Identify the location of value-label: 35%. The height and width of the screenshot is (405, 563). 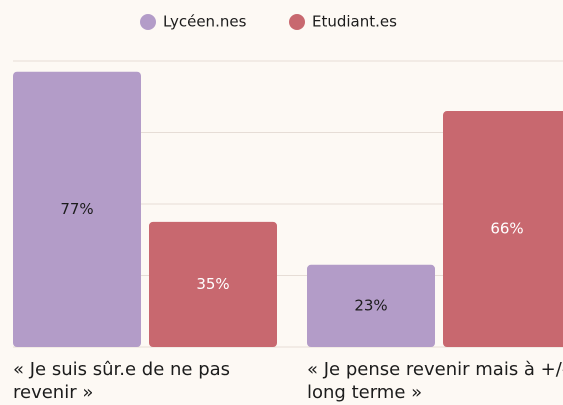
(212, 284).